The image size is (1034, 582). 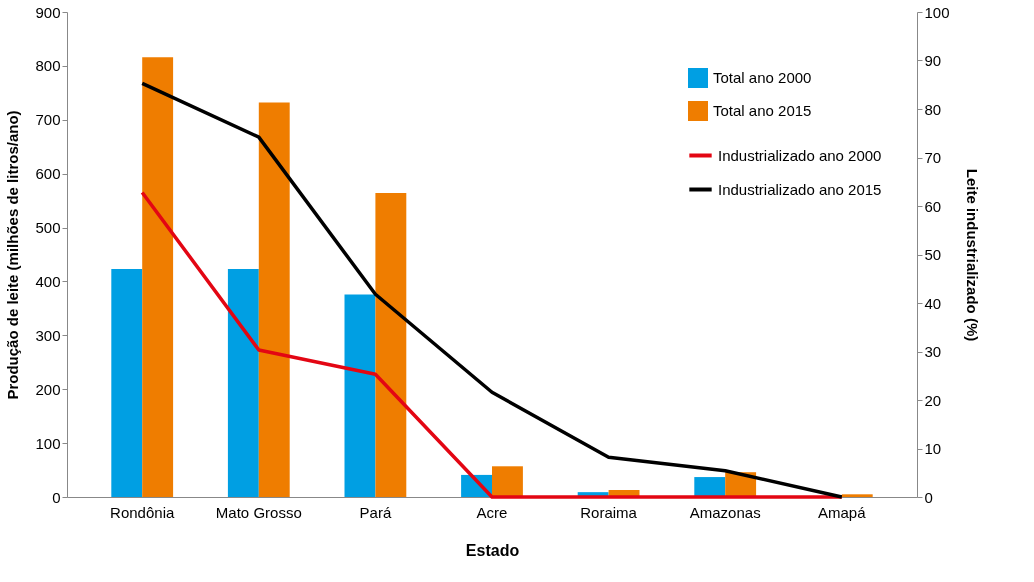 What do you see at coordinates (933, 206) in the screenshot?
I see `y2-tick-label: 60` at bounding box center [933, 206].